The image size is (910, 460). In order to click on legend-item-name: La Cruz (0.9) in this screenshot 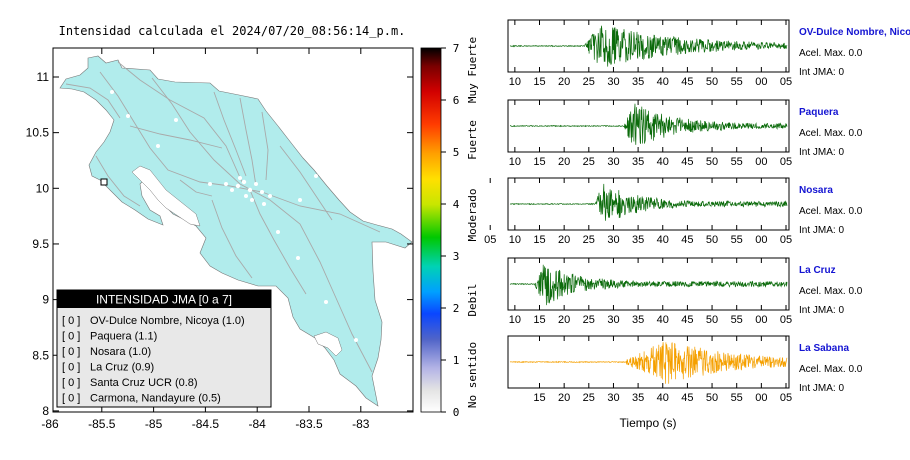, I will do `click(122, 368)`.